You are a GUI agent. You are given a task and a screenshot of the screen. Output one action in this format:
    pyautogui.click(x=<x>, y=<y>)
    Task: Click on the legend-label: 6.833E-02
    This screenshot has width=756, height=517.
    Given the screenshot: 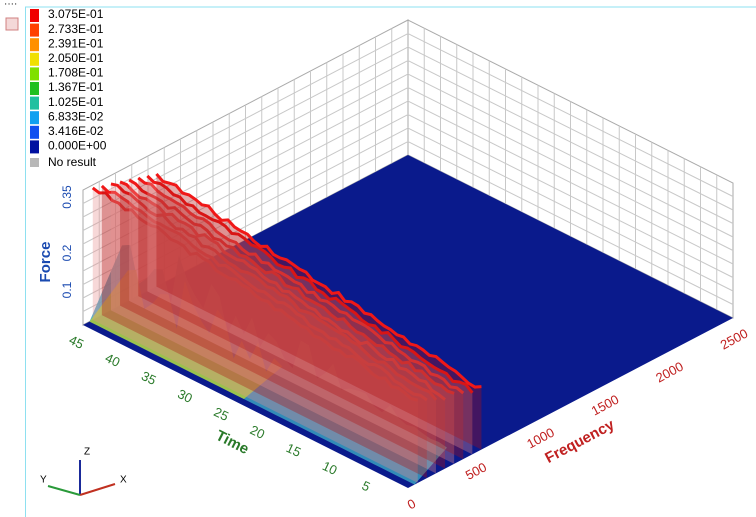 What is the action you would take?
    pyautogui.click(x=76, y=116)
    